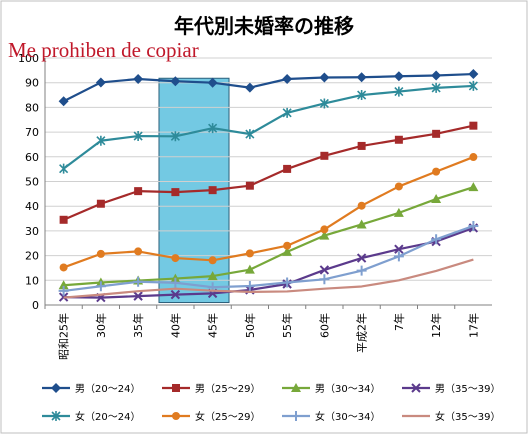 This screenshot has height=434, width=528. Describe the element at coordinates (32, 280) in the screenshot. I see `y-tick-label: 10` at that location.